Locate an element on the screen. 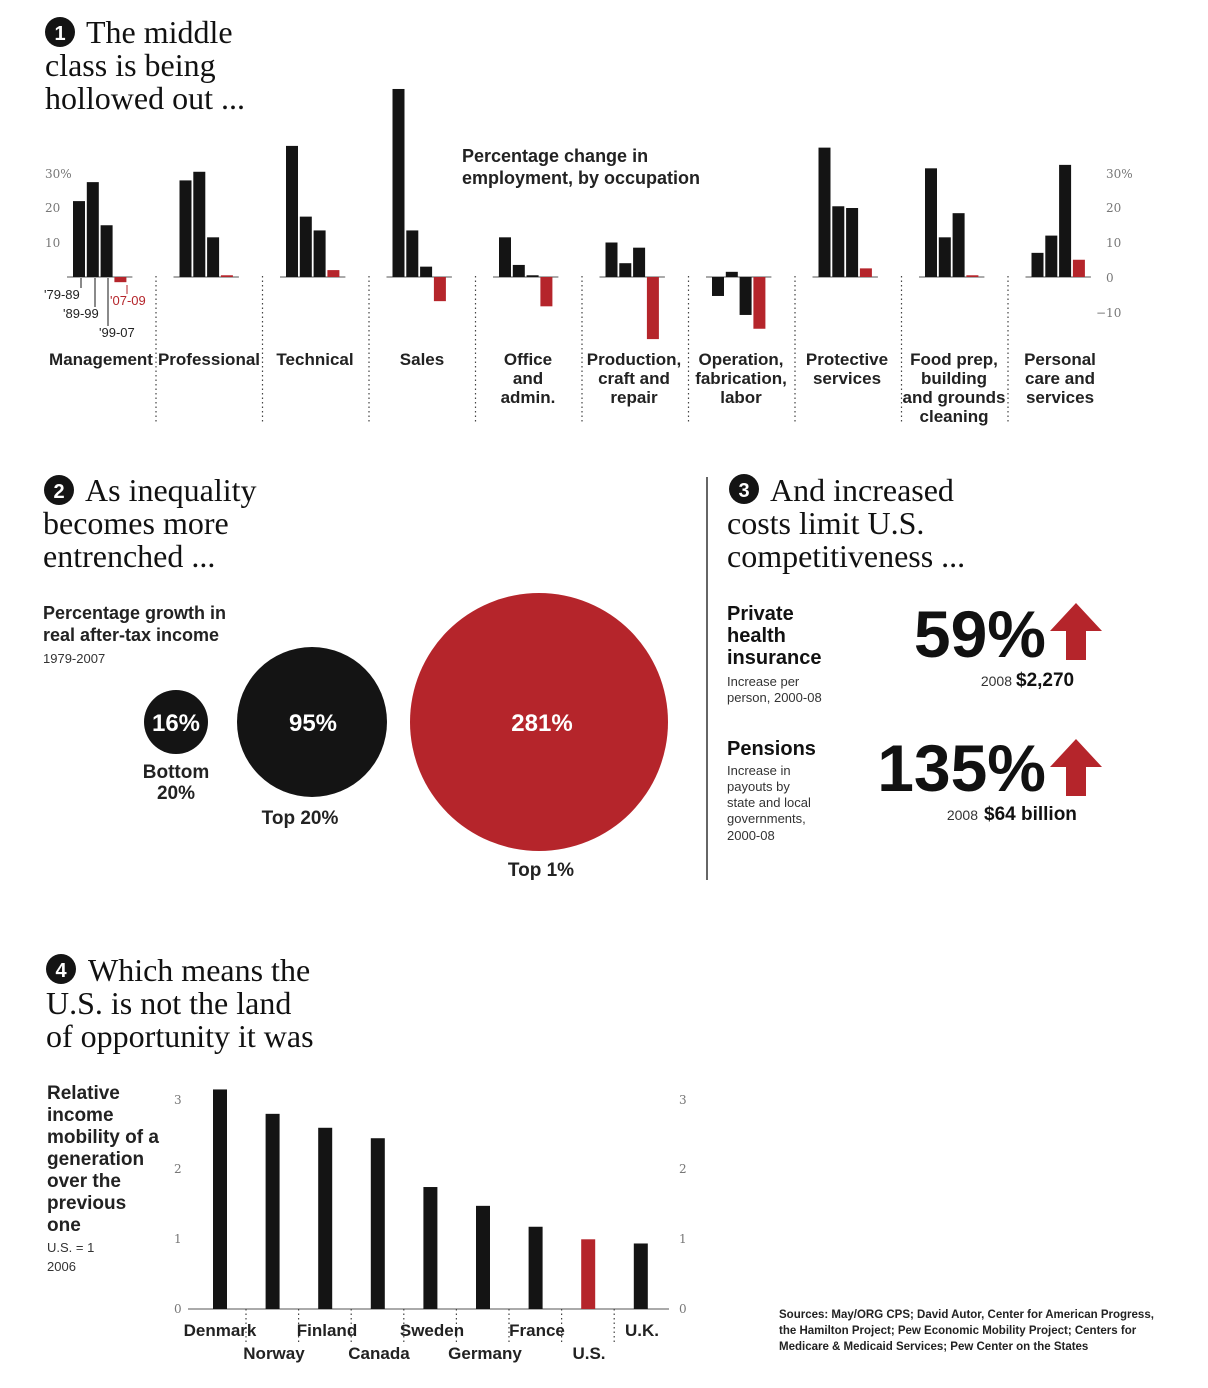 This screenshot has width=1208, height=1388. stat-title-line: Private is located at coordinates (760, 614).